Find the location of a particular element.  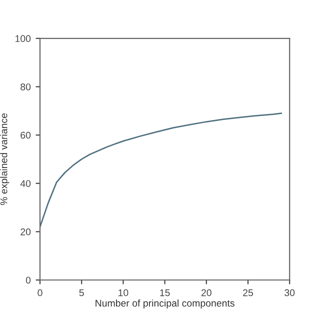

x-tick-label: 25 is located at coordinates (248, 292).